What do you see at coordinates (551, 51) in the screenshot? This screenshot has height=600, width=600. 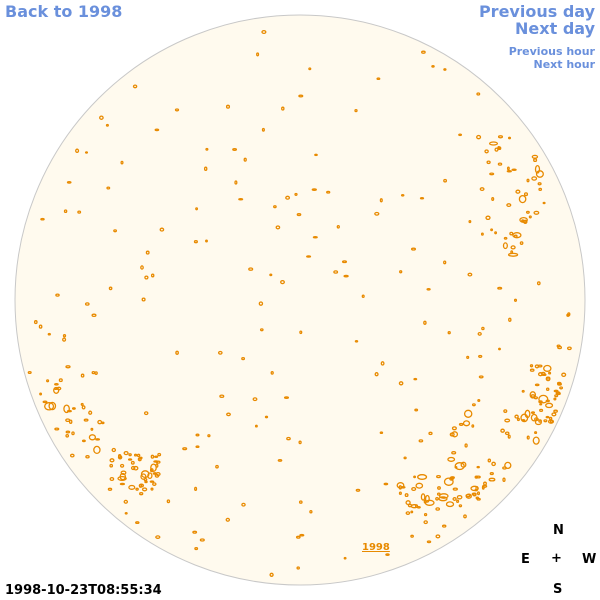 I see `previous-hour-link: Previous hour` at bounding box center [551, 51].